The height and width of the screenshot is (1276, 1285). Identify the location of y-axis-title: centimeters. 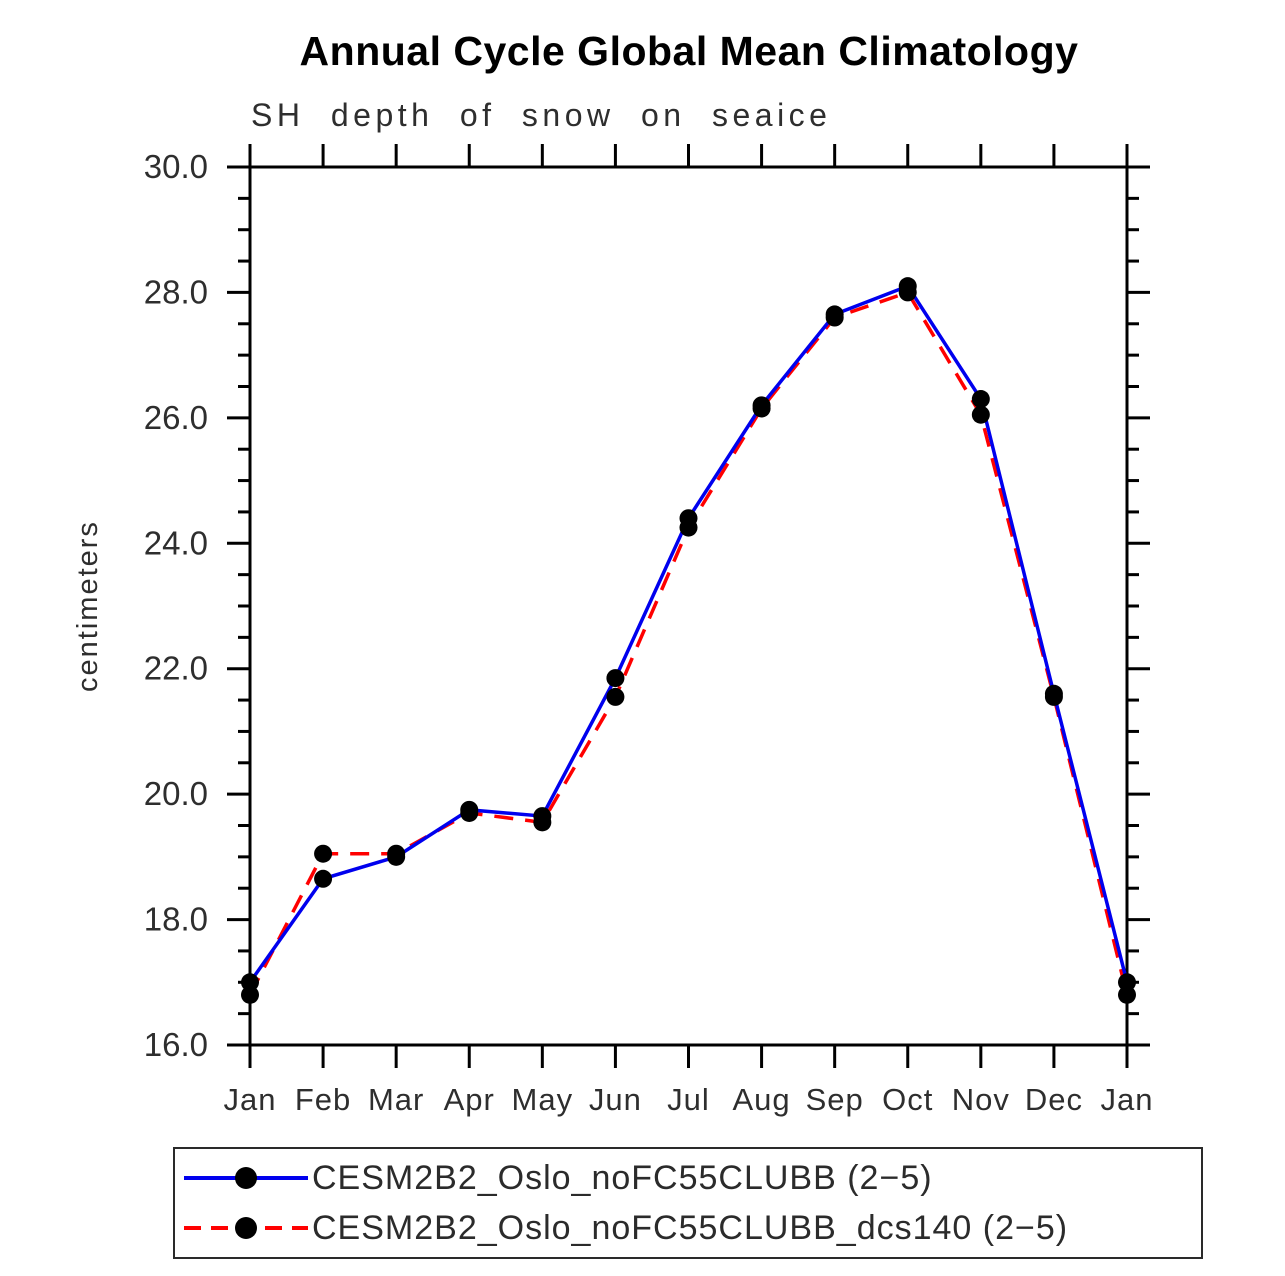
(88, 606).